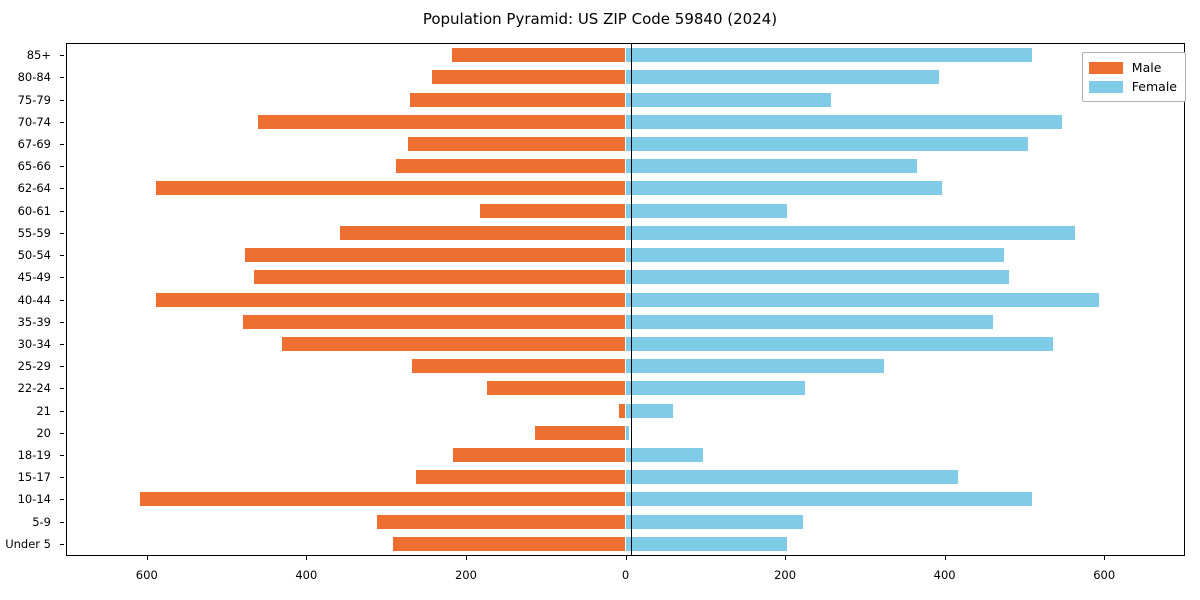 Image resolution: width=1200 pixels, height=600 pixels. What do you see at coordinates (41, 521) in the screenshot?
I see `y-tick-label: 5-9` at bounding box center [41, 521].